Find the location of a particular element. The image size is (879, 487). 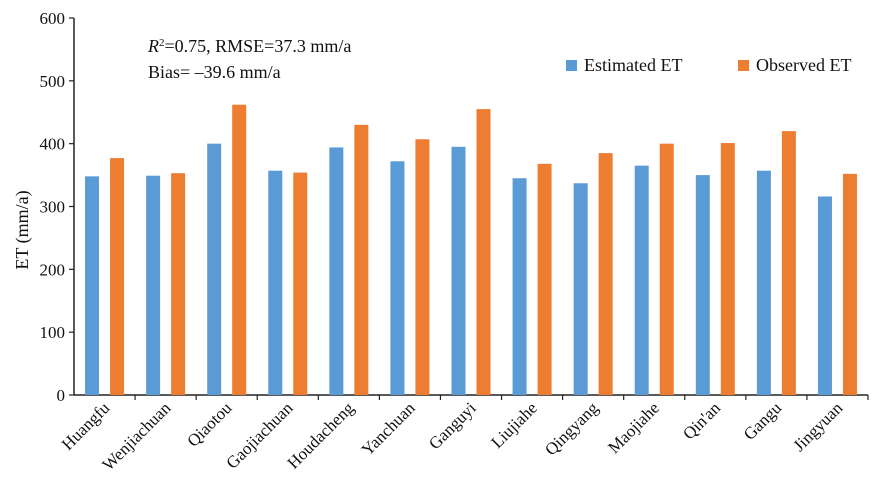

bar-estimated-liujiahe is located at coordinates (519, 286).